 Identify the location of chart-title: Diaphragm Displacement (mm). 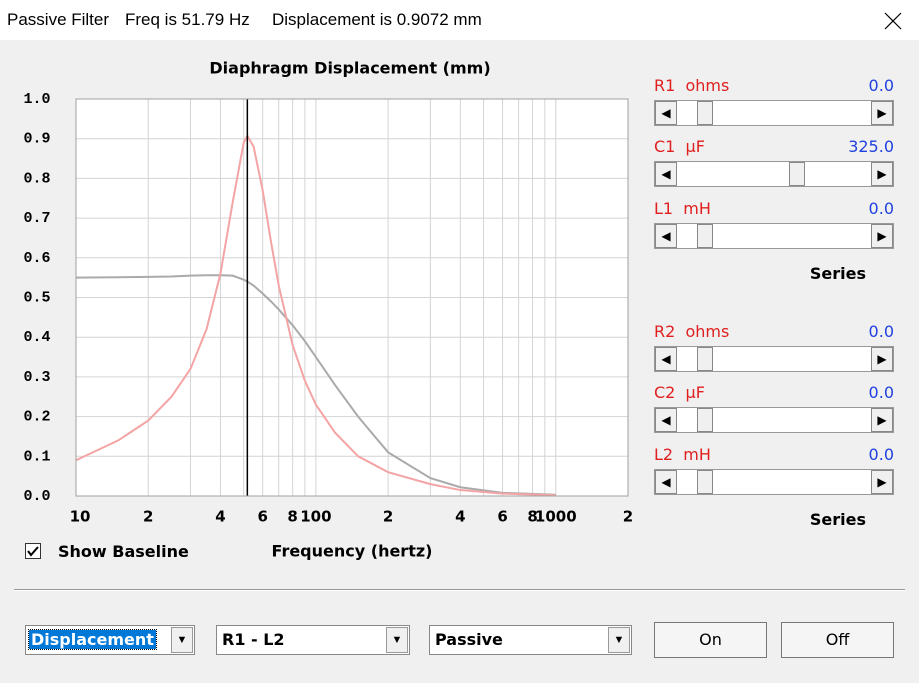
(349, 68).